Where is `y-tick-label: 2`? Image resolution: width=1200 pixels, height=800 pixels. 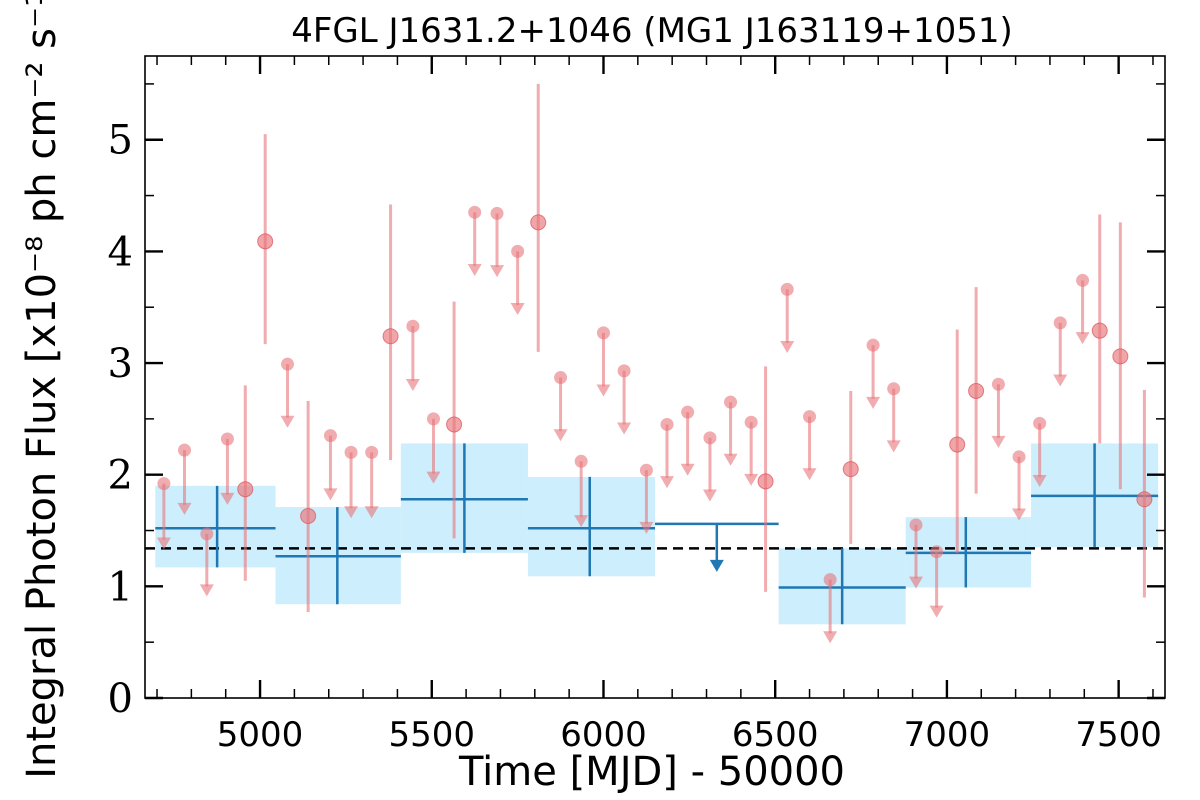 y-tick-label: 2 is located at coordinates (120, 476).